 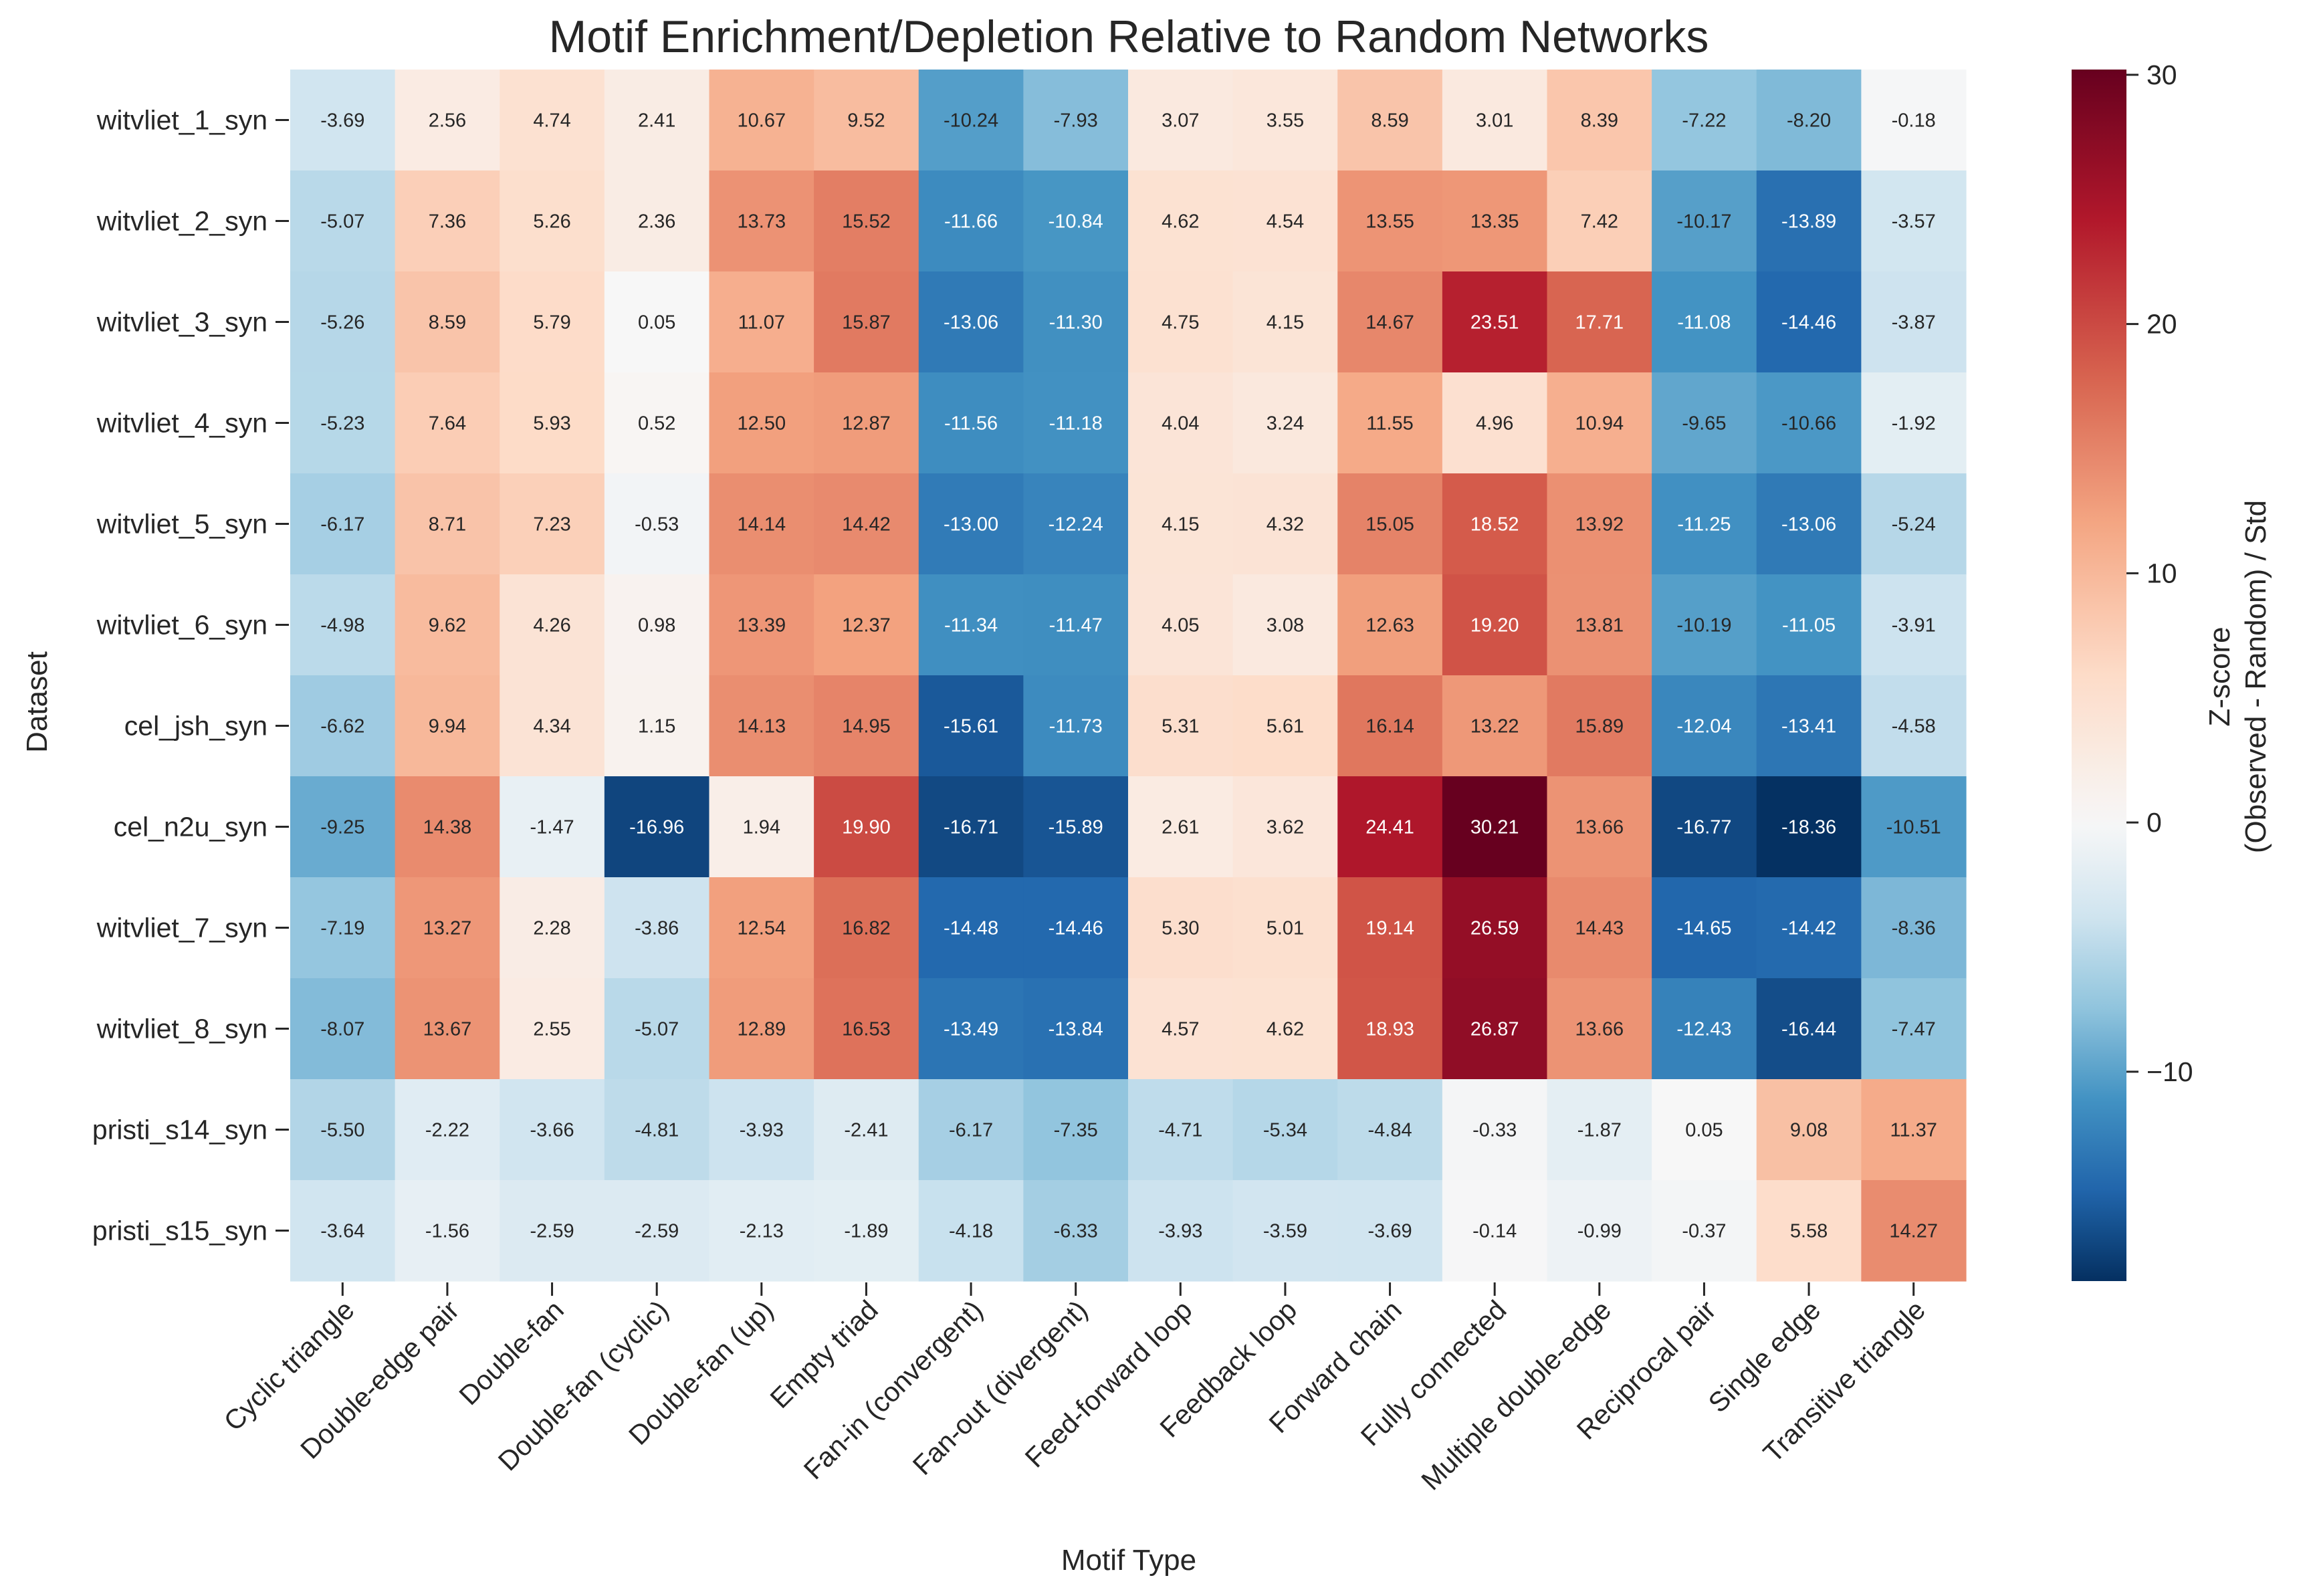 I want to click on cell-value-label: -1.92, so click(x=1914, y=424).